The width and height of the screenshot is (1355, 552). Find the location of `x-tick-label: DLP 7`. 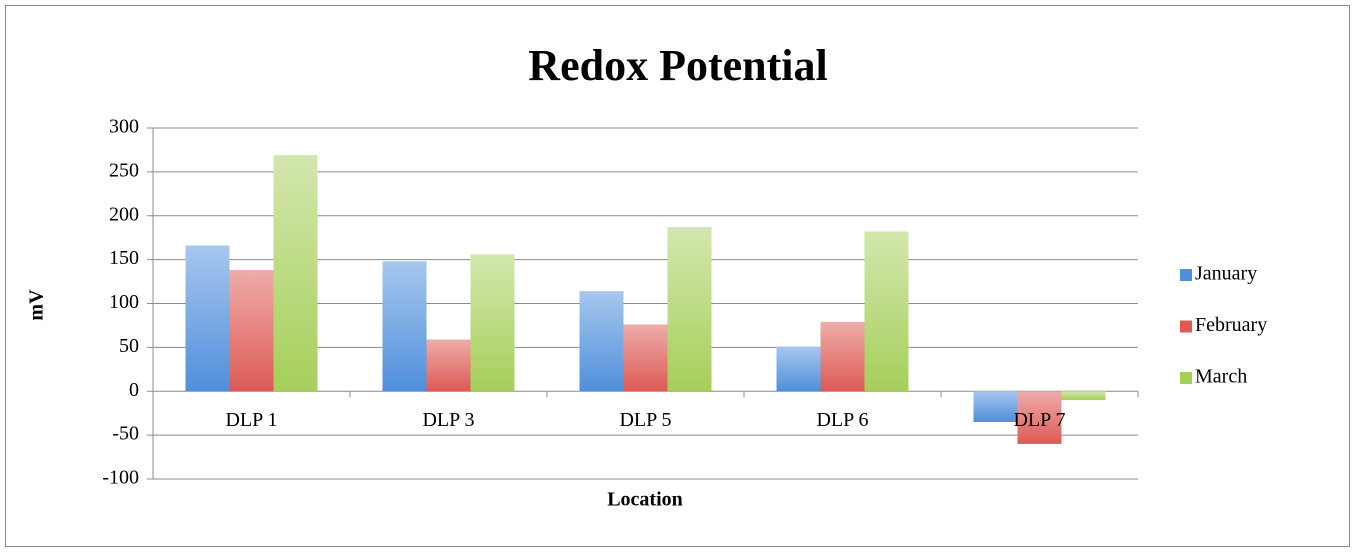

x-tick-label: DLP 7 is located at coordinates (1039, 420).